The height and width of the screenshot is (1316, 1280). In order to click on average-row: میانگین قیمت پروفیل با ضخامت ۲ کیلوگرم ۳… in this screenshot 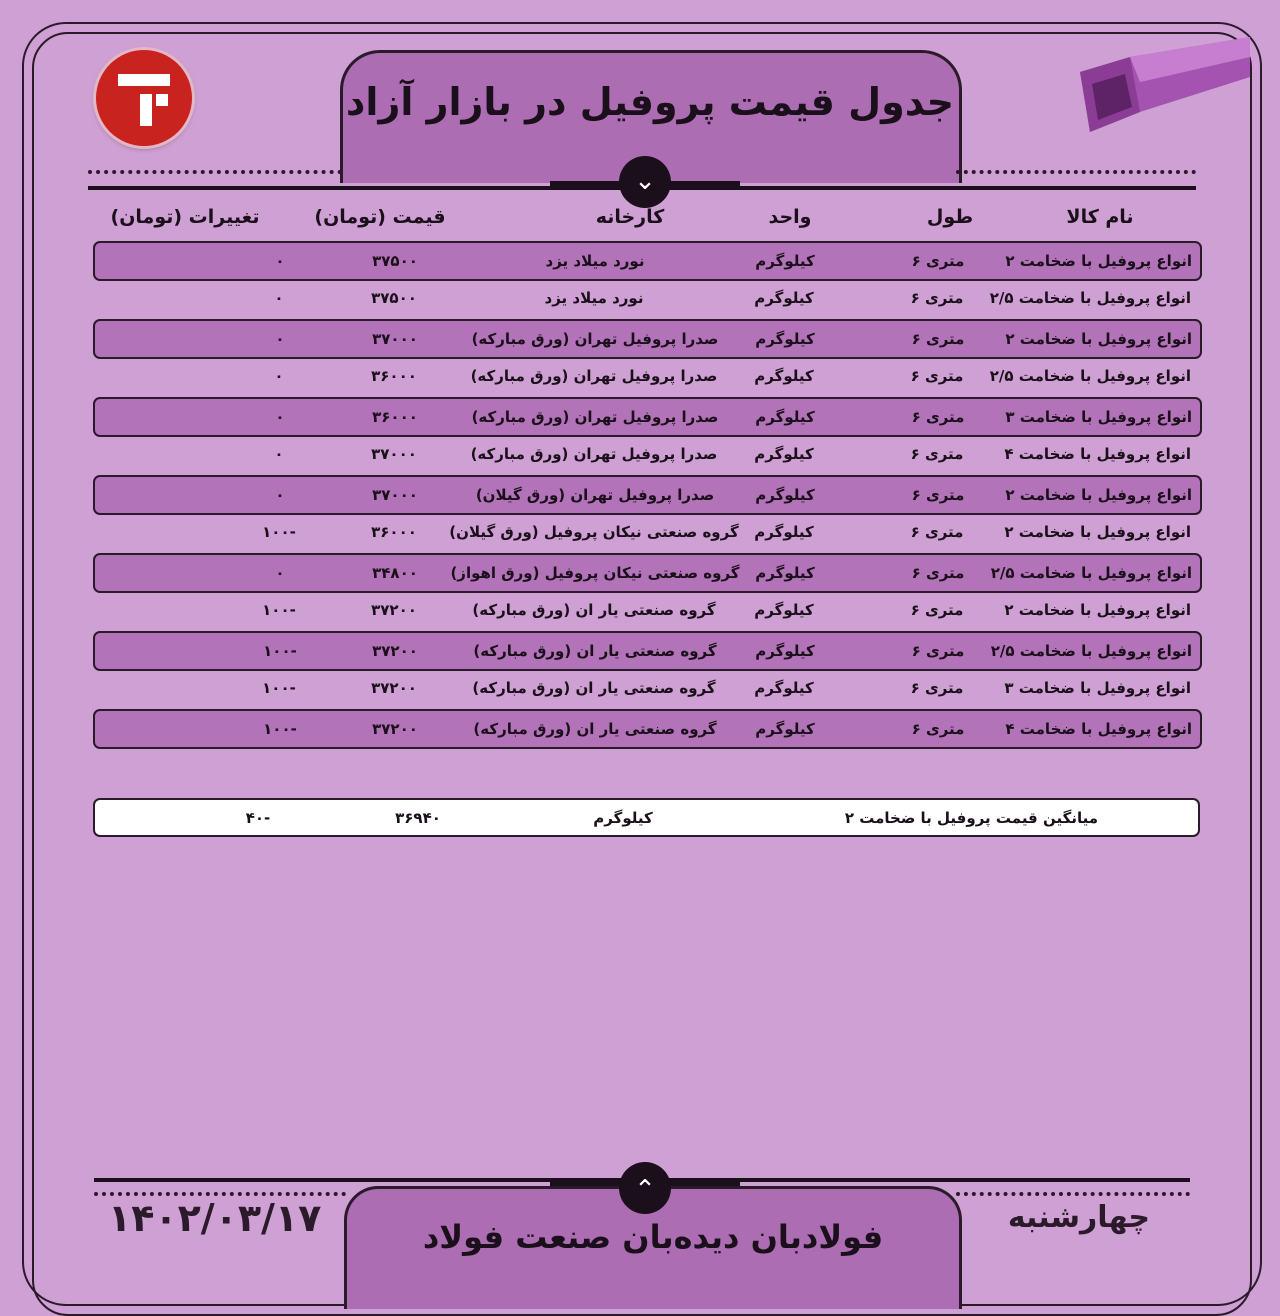, I will do `click(646, 817)`.